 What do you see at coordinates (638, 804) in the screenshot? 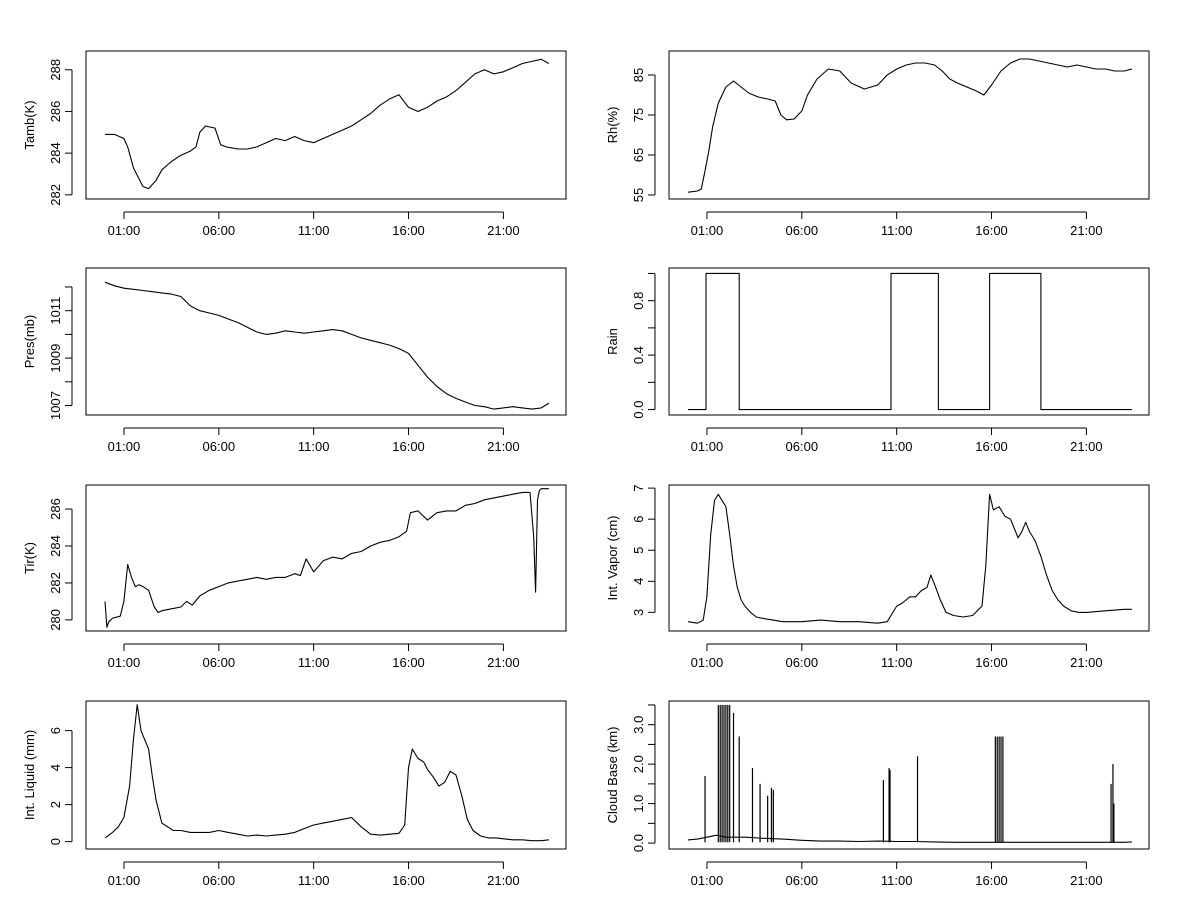
I see `y-tick-label: 1.0` at bounding box center [638, 804].